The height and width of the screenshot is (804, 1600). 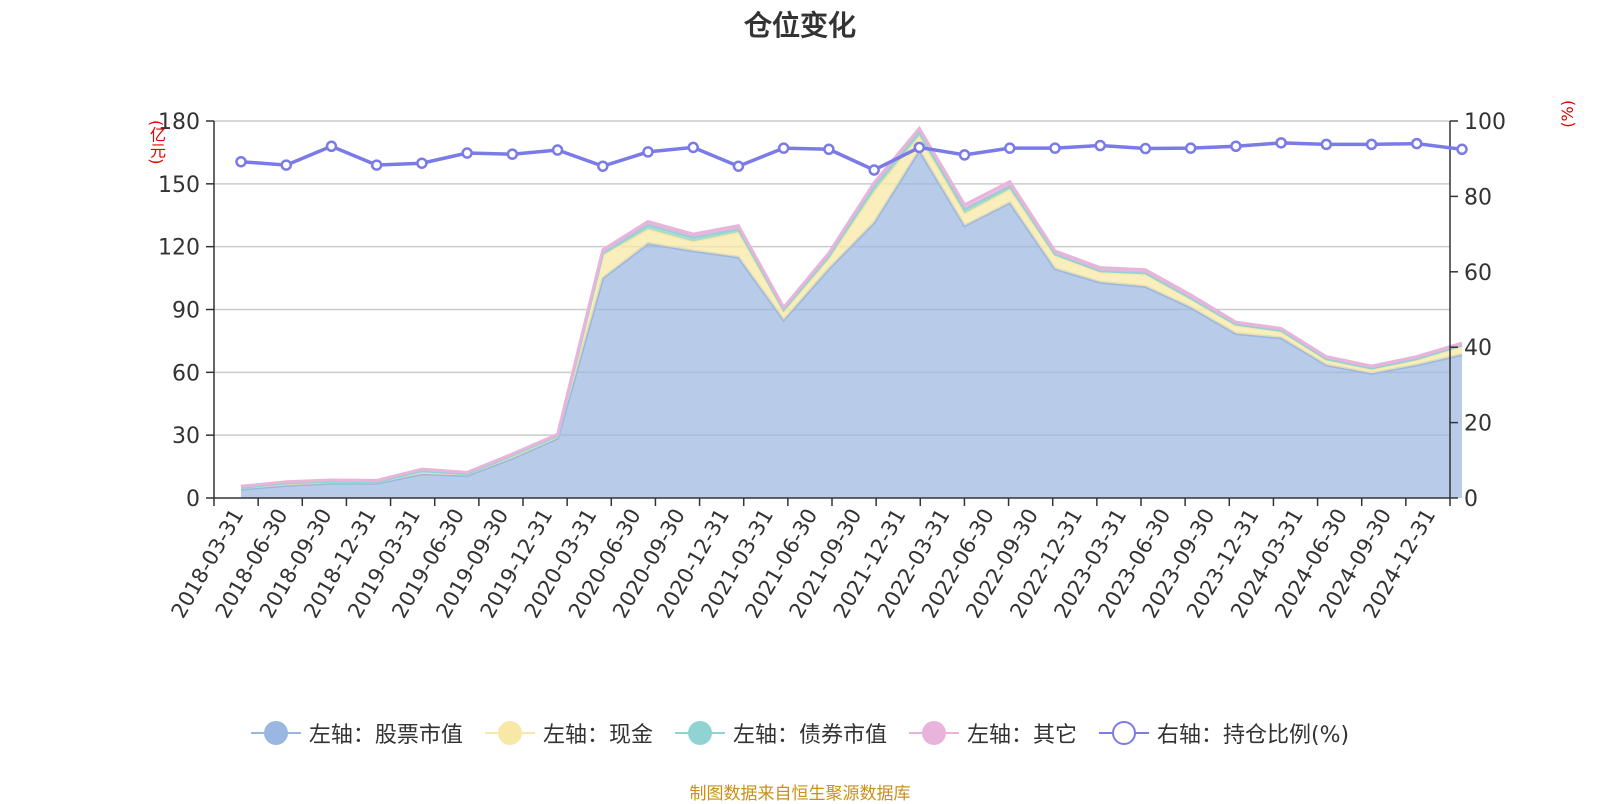 I want to click on left-tick-label: 60, so click(x=186, y=373).